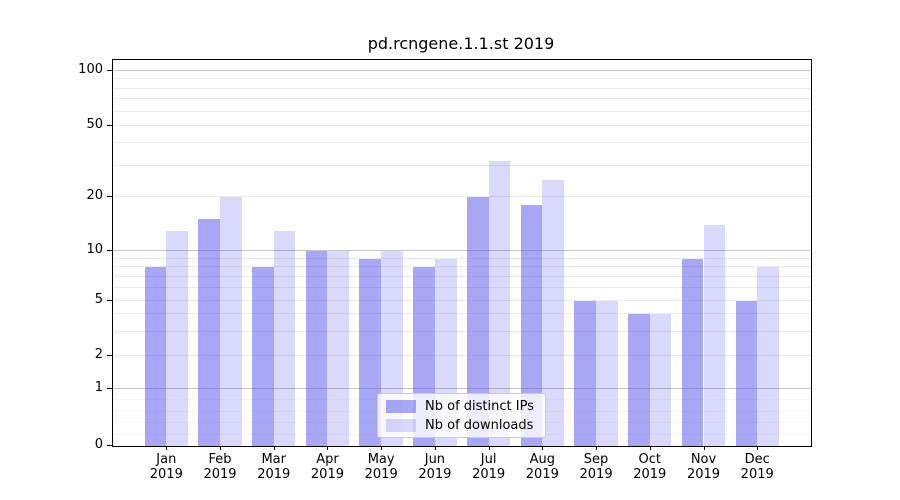 The height and width of the screenshot is (500, 900). Describe the element at coordinates (479, 425) in the screenshot. I see `legend-label: Nb of downloads` at that location.